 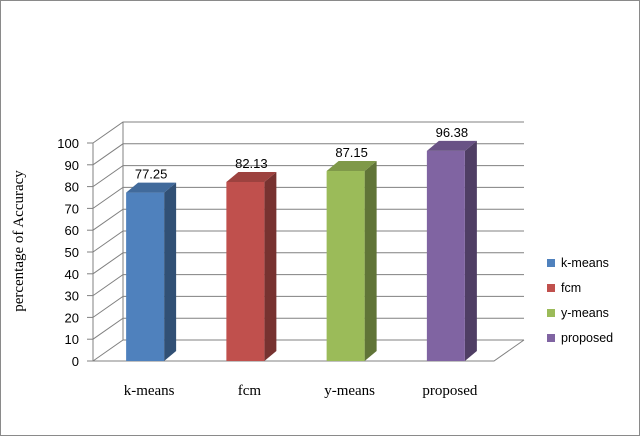 I want to click on data-labels: 77.25 82.13 87.15 96.38, so click(x=301, y=153).